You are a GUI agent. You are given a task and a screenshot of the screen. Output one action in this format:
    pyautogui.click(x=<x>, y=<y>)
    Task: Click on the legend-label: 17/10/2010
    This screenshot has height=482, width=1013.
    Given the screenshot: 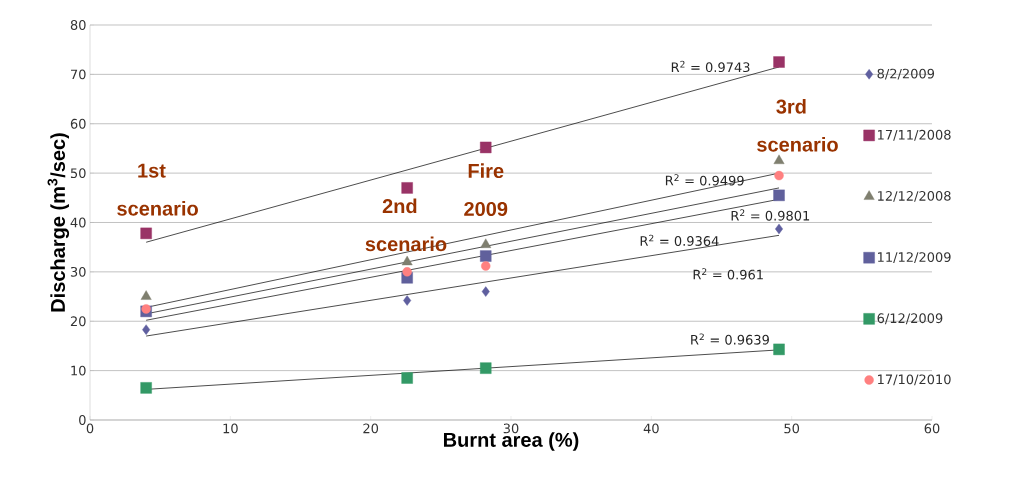 What is the action you would take?
    pyautogui.click(x=914, y=380)
    